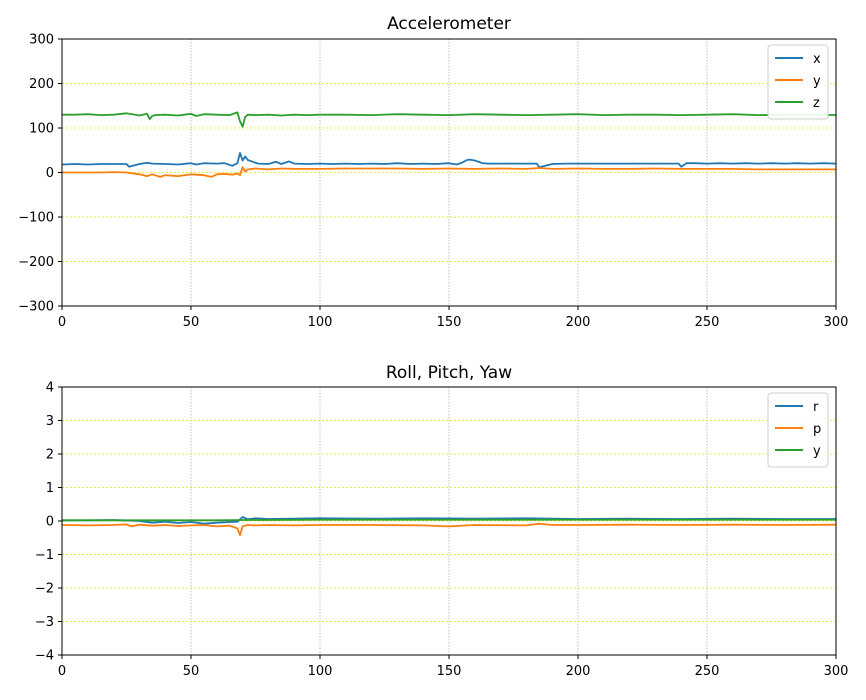 The image size is (866, 700). I want to click on series-line-p, so click(449, 529).